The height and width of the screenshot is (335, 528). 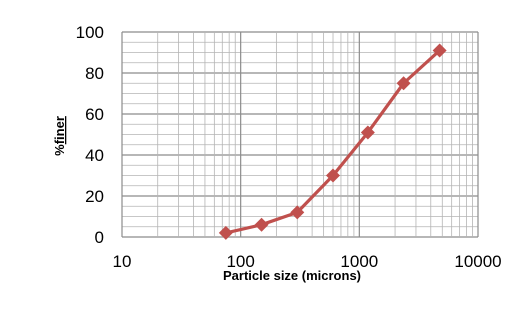 What do you see at coordinates (477, 261) in the screenshot?
I see `x-tick-label: 10000` at bounding box center [477, 261].